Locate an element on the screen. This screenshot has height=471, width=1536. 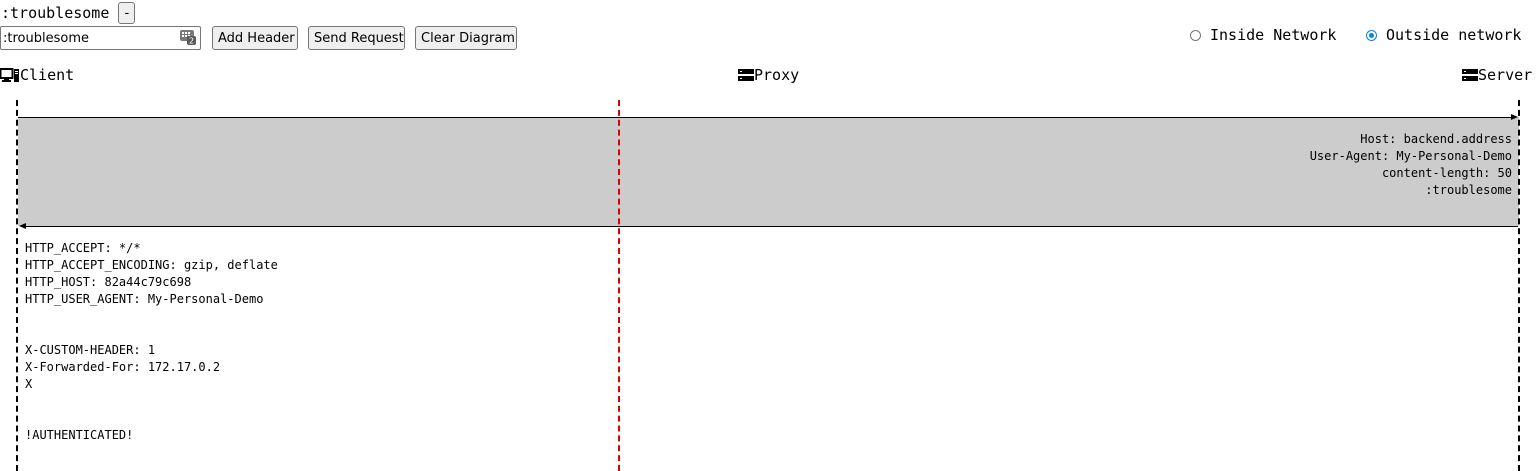
request-header-line: Host: backend.address is located at coordinates (1436, 139).